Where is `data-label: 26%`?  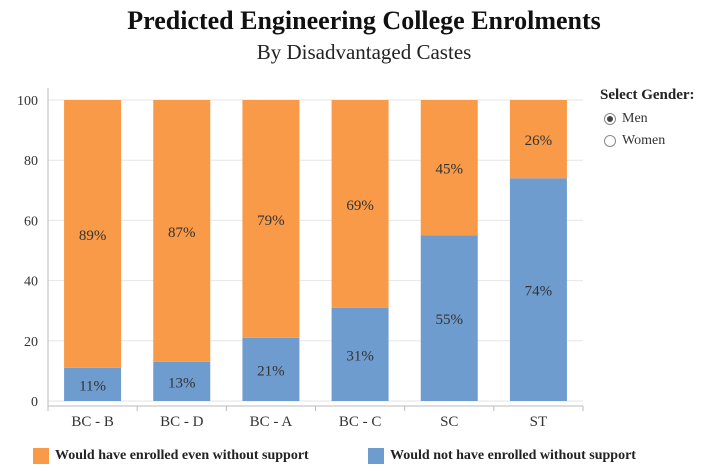 data-label: 26% is located at coordinates (539, 141).